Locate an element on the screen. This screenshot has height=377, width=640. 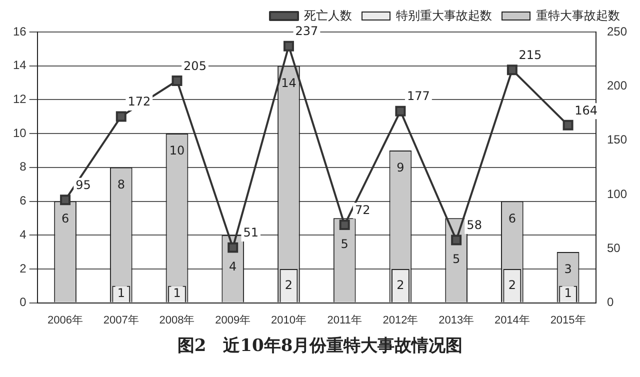
data-label: 14 is located at coordinates (288, 83).